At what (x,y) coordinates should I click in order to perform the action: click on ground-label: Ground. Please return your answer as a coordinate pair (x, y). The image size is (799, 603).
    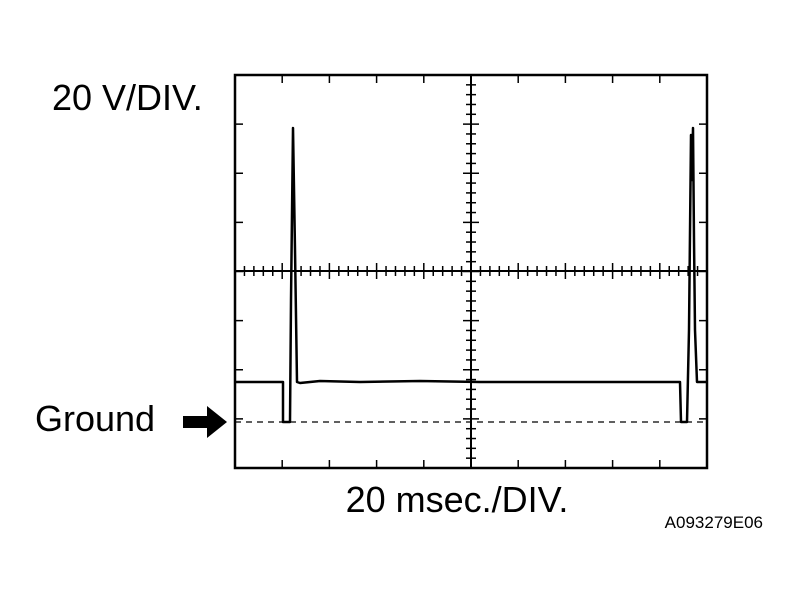
    Looking at the image, I should click on (95, 418).